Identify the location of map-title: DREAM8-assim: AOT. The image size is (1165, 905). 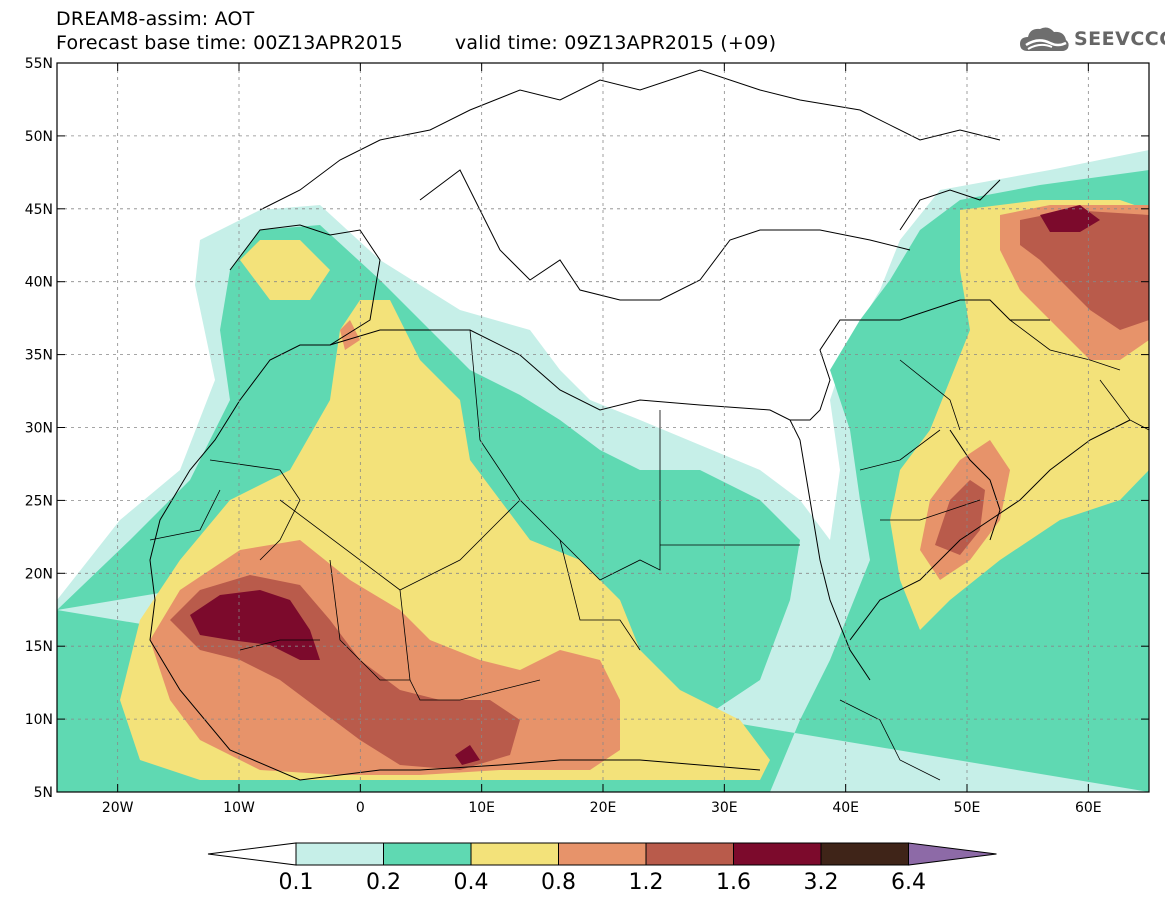
(155, 19).